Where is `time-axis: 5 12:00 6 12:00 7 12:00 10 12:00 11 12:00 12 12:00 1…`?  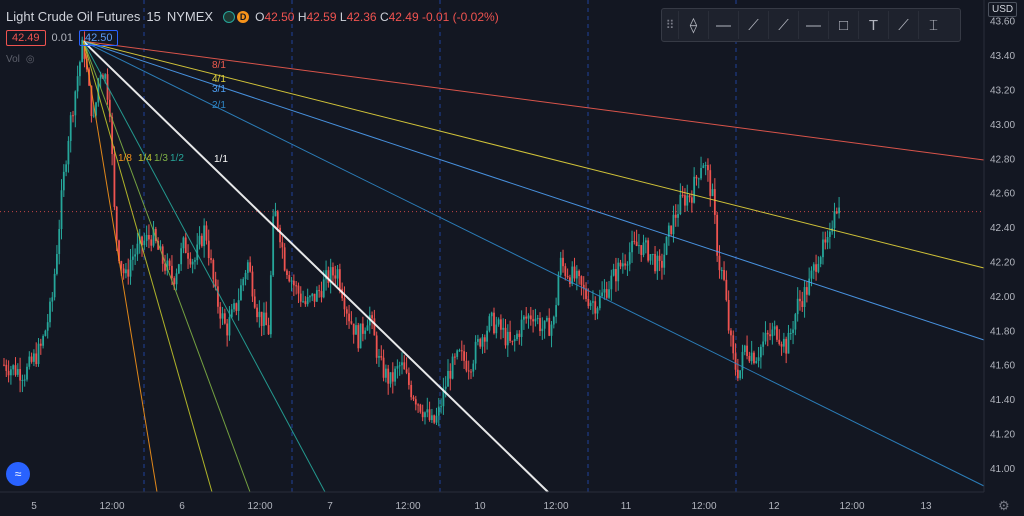 time-axis: 5 12:00 6 12:00 7 12:00 10 12:00 11 12:00 12 12:00 1… is located at coordinates (492, 501).